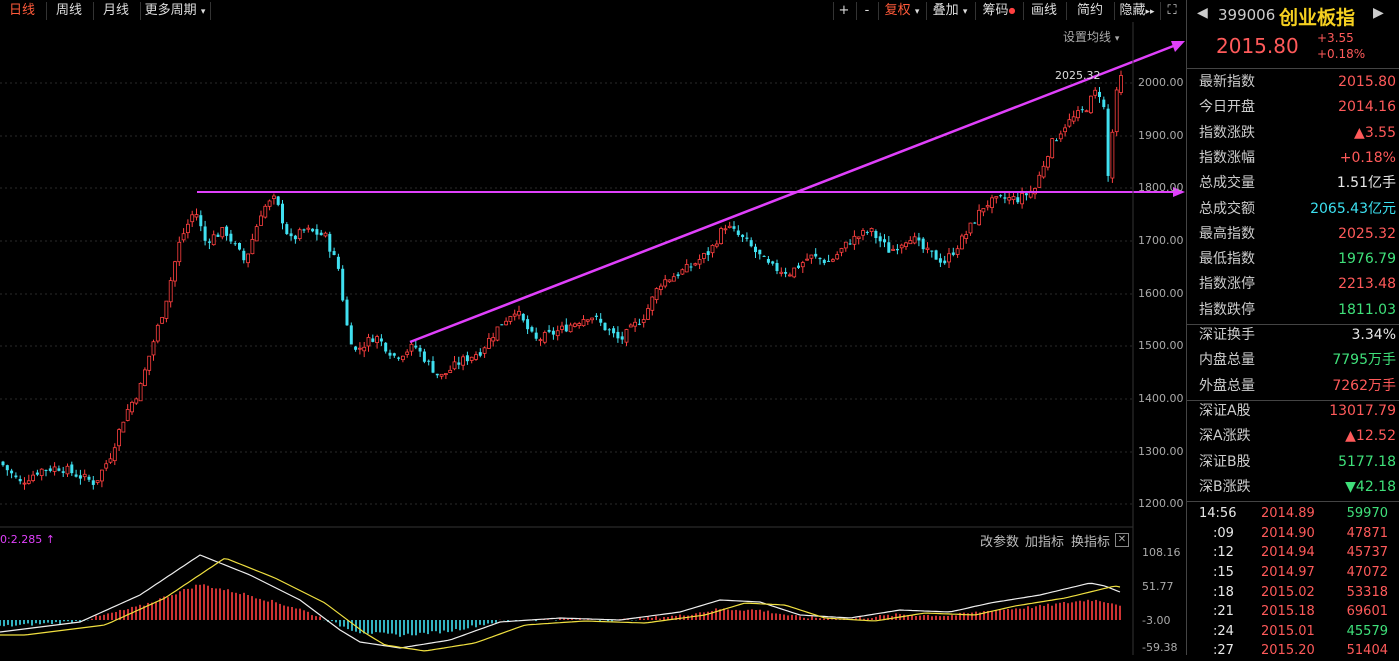  I want to click on more-periods-label: 更多周期, so click(170, 10).